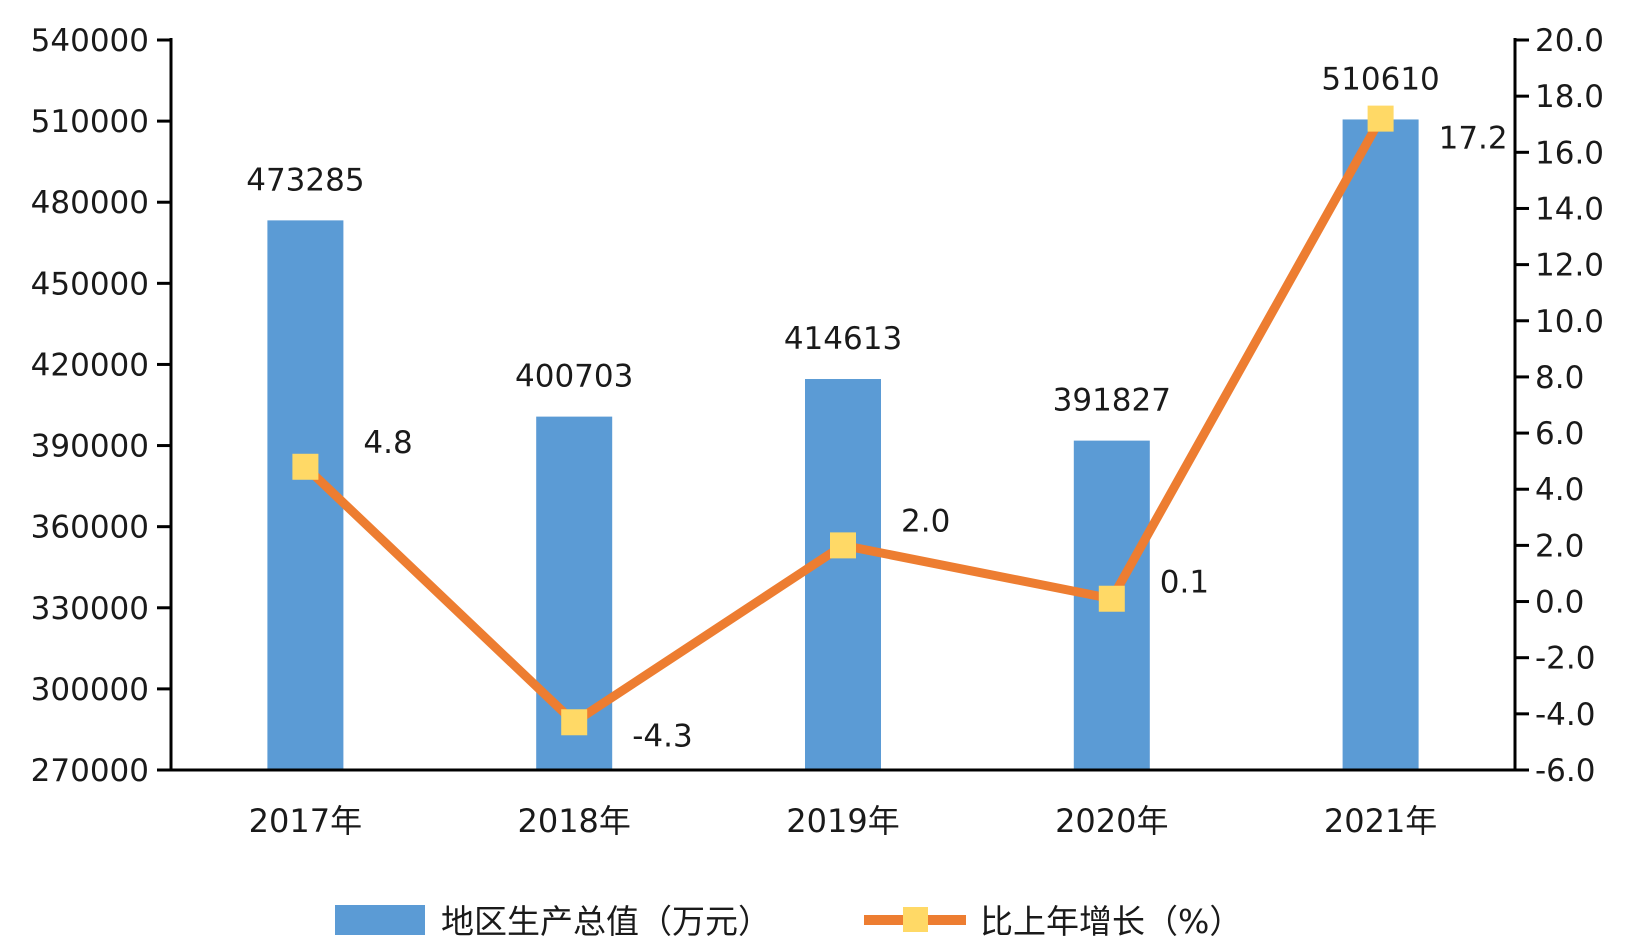 The image size is (1627, 952). I want to click on right-tick-label: 2.0, so click(1559, 546).